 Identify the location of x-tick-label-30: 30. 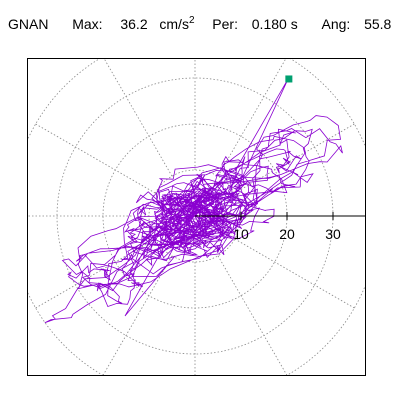
(333, 234).